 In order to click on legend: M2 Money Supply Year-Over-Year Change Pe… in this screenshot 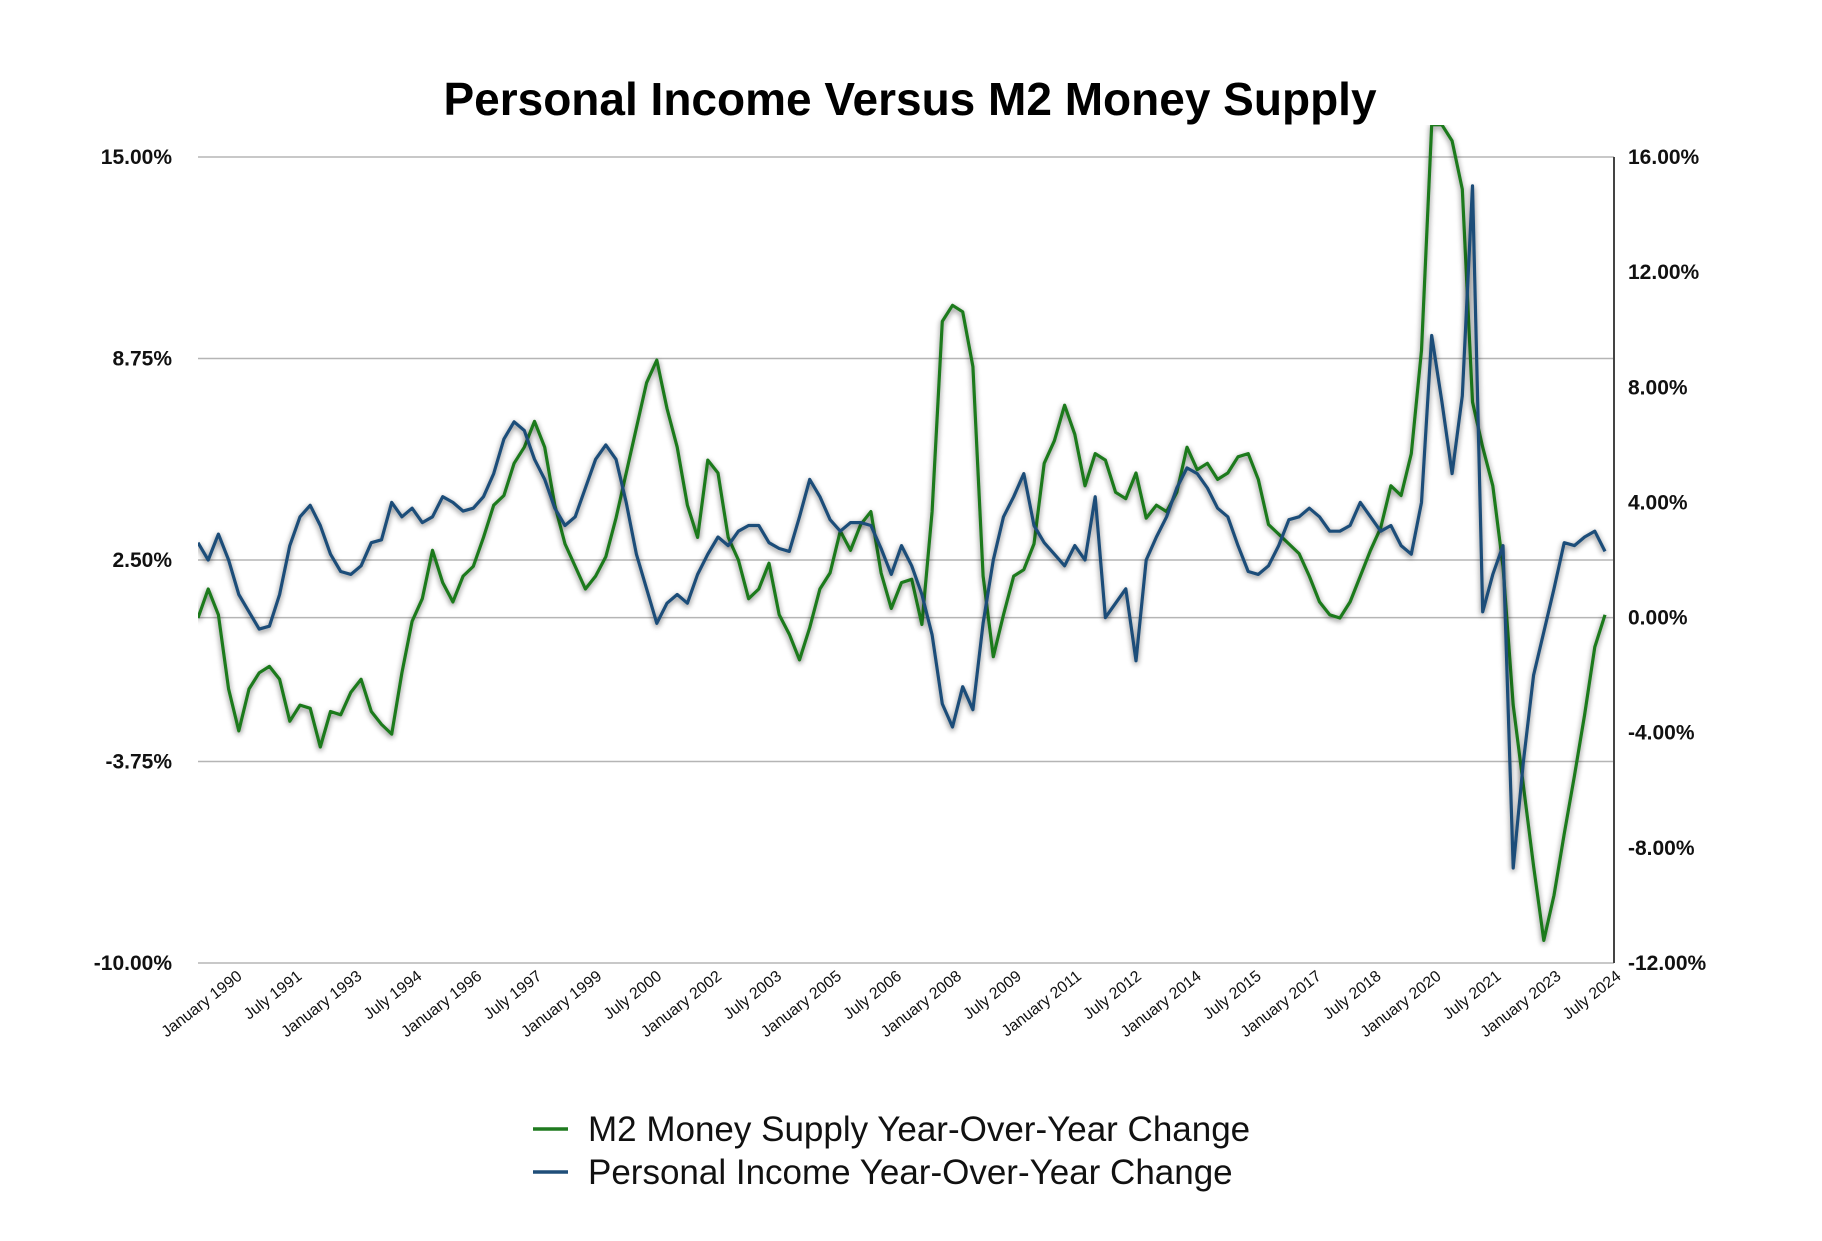, I will do `click(891, 1151)`.